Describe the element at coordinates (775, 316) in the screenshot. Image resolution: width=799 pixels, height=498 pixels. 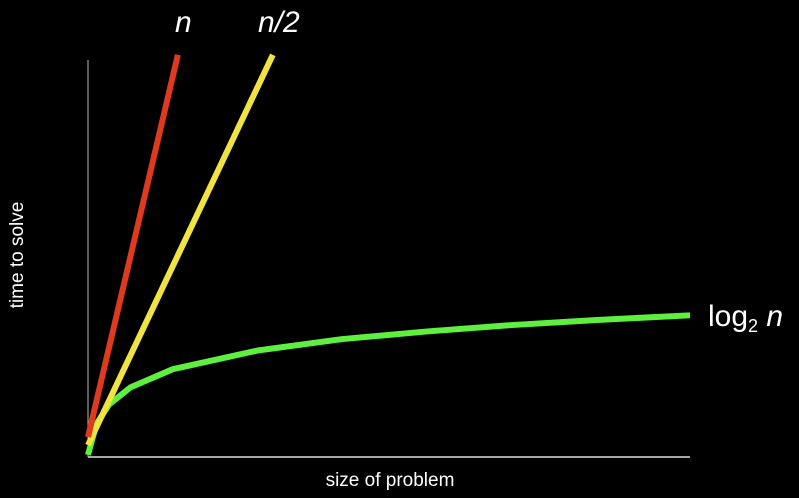
I see `log-var: n` at that location.